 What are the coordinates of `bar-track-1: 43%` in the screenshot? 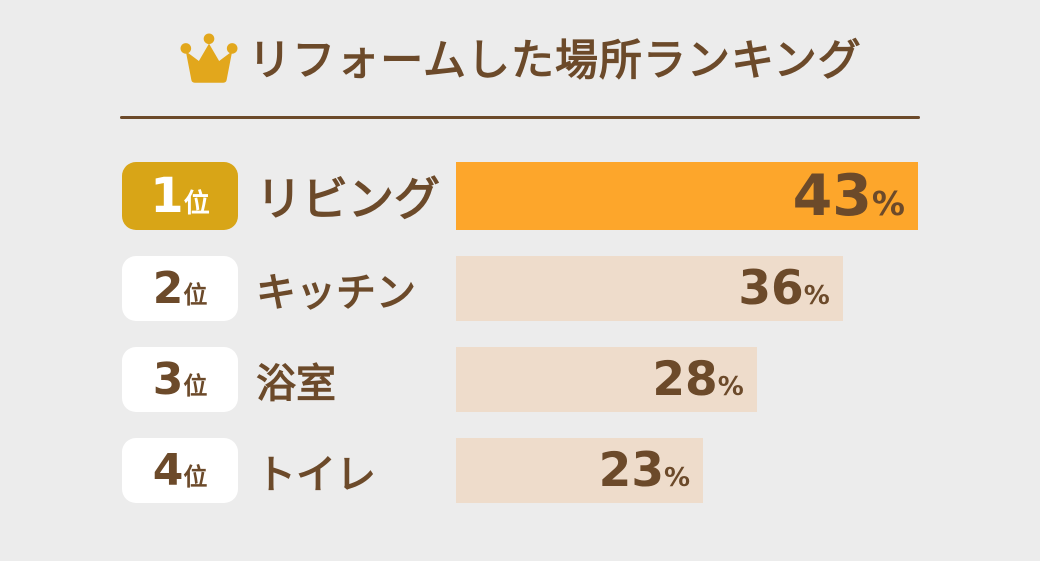 It's located at (687, 196).